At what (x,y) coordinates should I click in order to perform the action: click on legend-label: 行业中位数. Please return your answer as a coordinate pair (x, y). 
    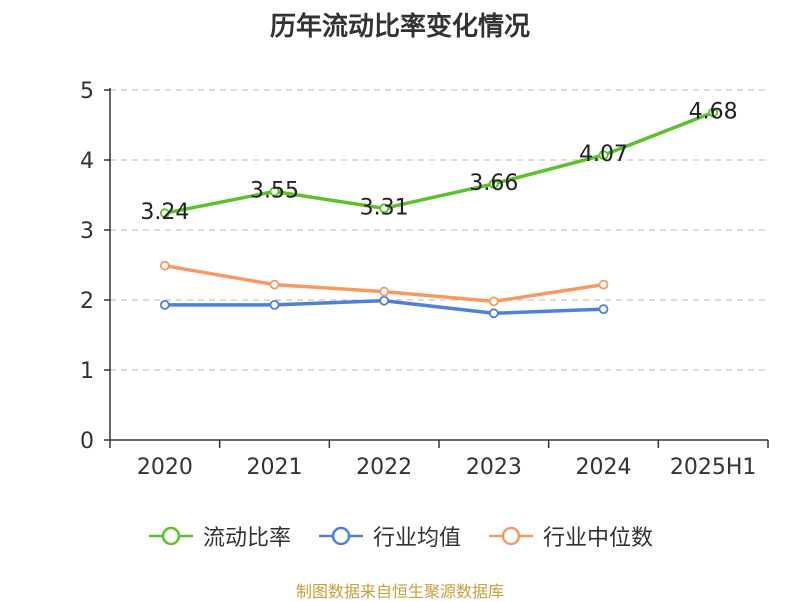
    Looking at the image, I should click on (598, 538).